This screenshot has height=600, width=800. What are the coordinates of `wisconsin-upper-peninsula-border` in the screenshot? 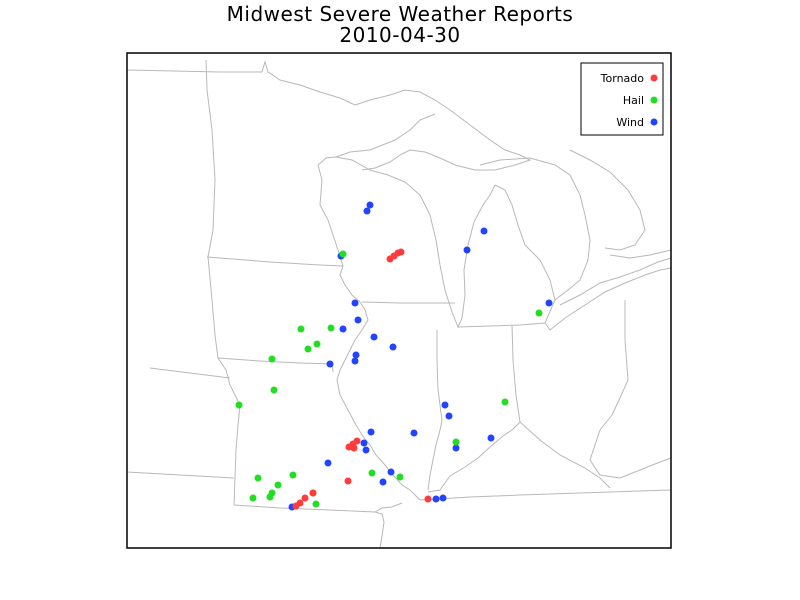 It's located at (378, 176).